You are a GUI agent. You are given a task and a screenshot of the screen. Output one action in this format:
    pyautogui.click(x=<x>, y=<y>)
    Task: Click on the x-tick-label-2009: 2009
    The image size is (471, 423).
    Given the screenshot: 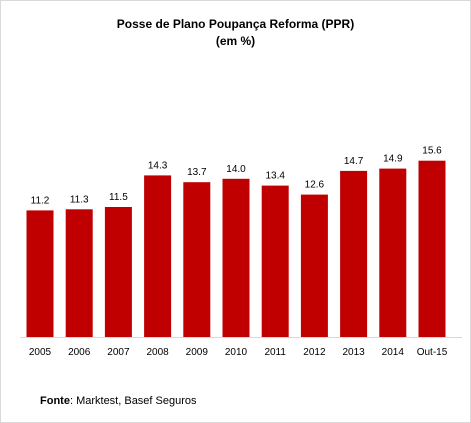 What is the action you would take?
    pyautogui.click(x=197, y=352)
    